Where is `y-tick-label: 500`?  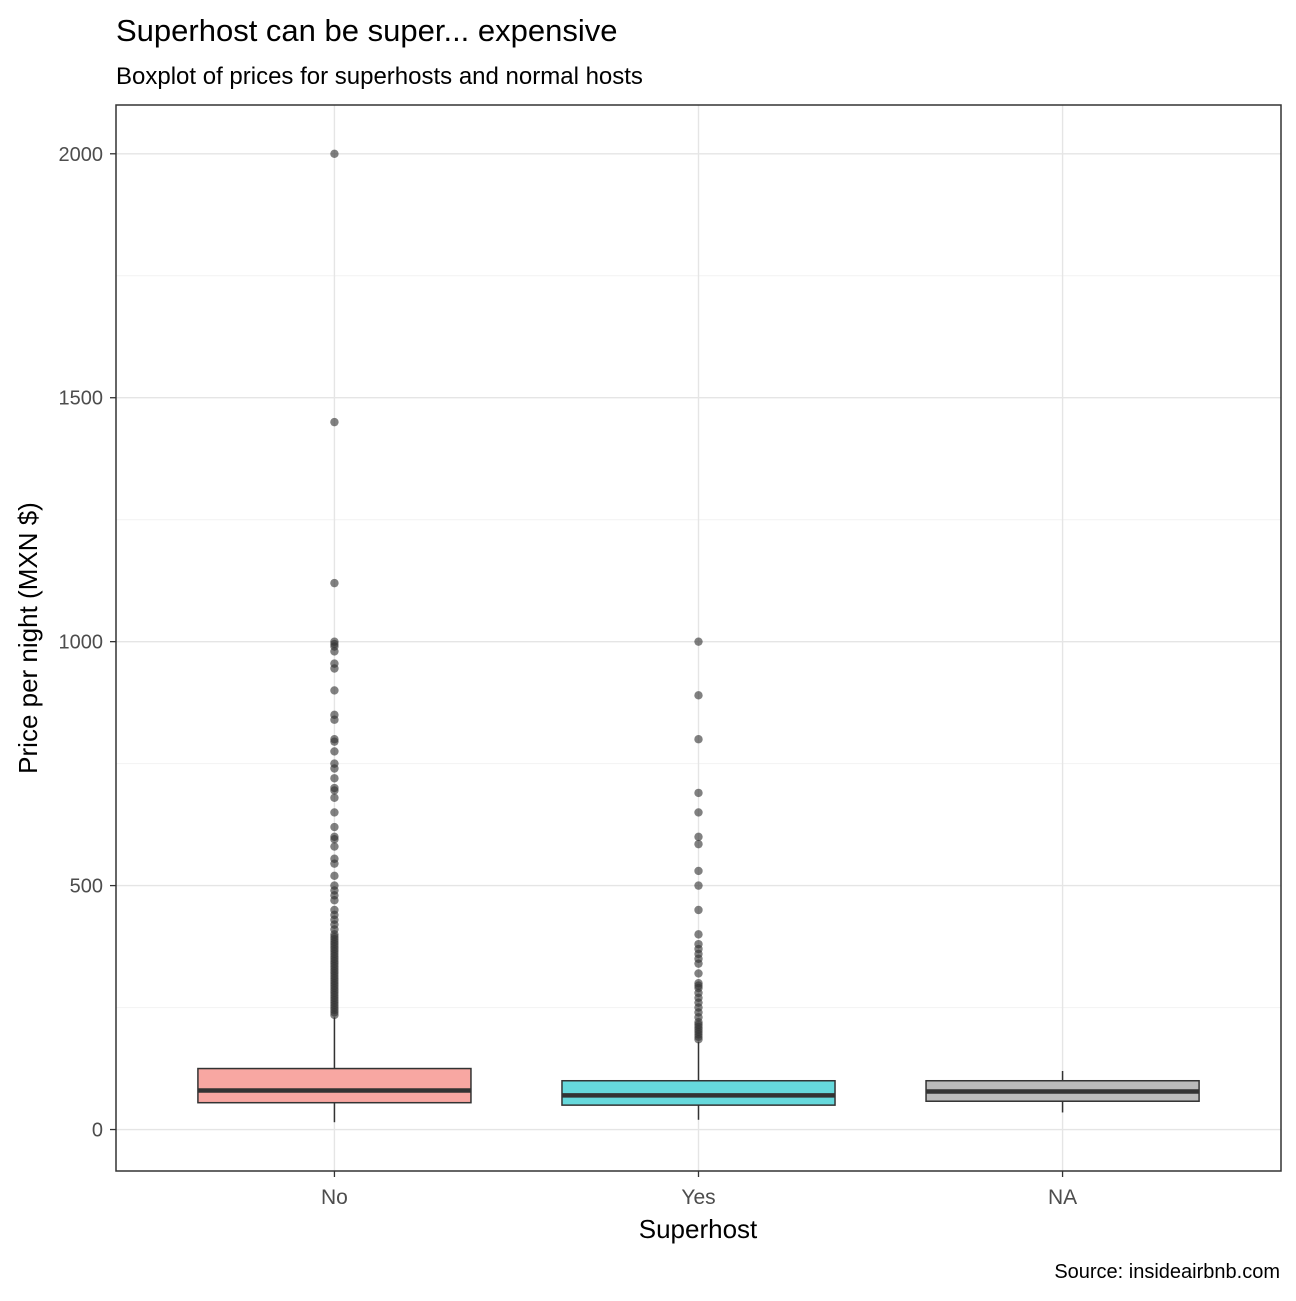
y-tick-label: 500 is located at coordinates (86, 887).